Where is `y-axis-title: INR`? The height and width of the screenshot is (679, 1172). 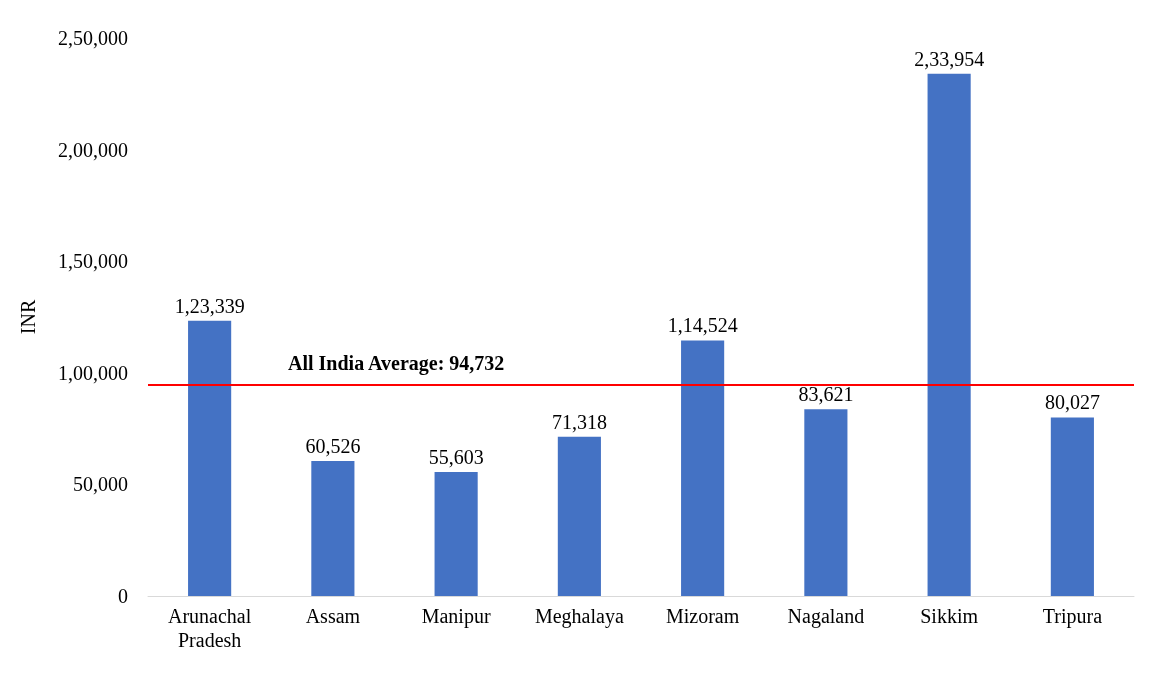 y-axis-title: INR is located at coordinates (28, 317).